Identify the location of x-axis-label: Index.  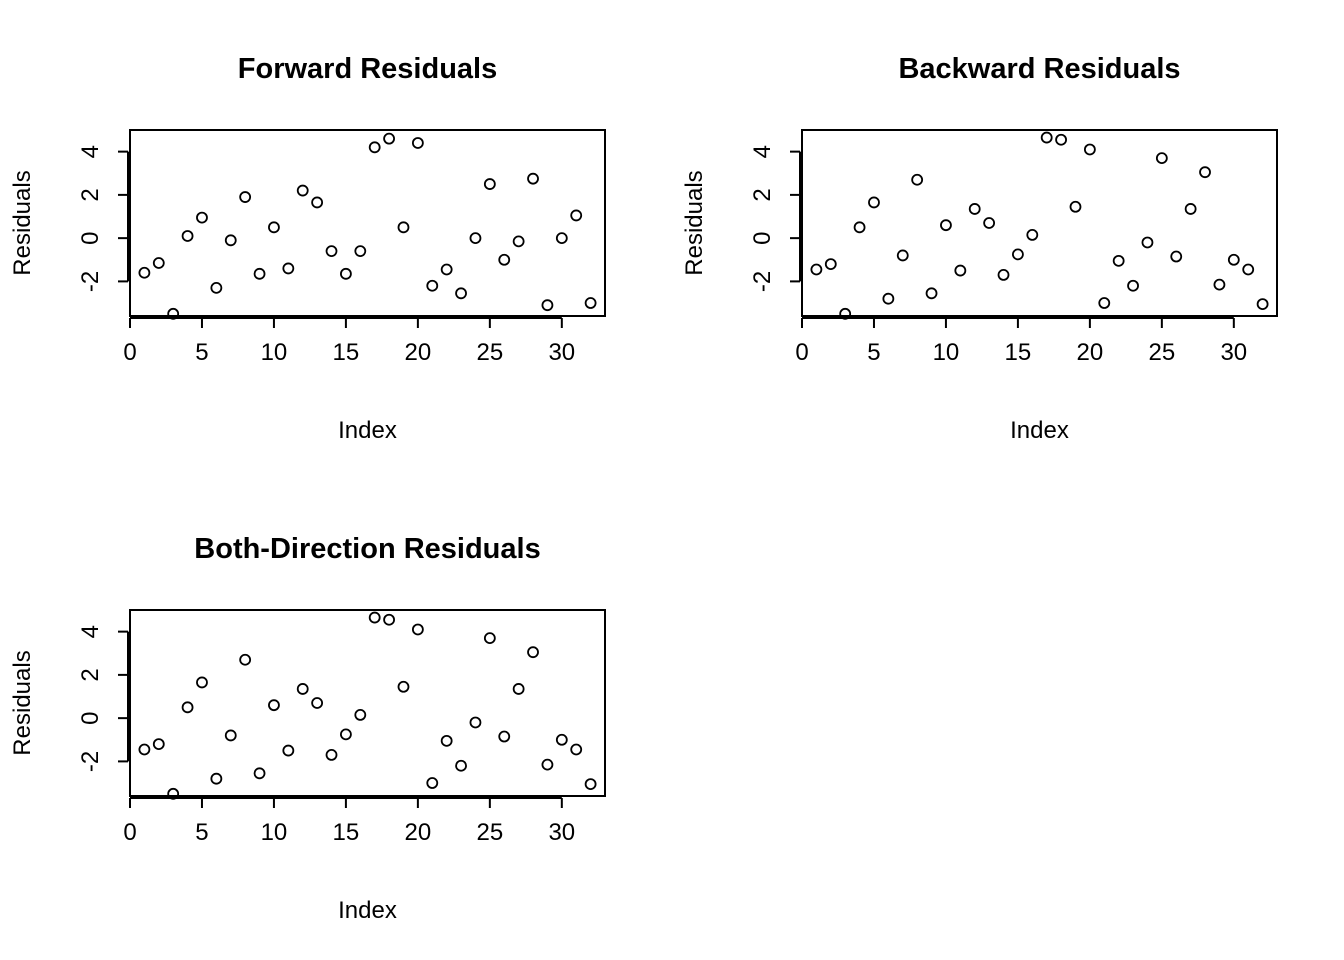
(1039, 430).